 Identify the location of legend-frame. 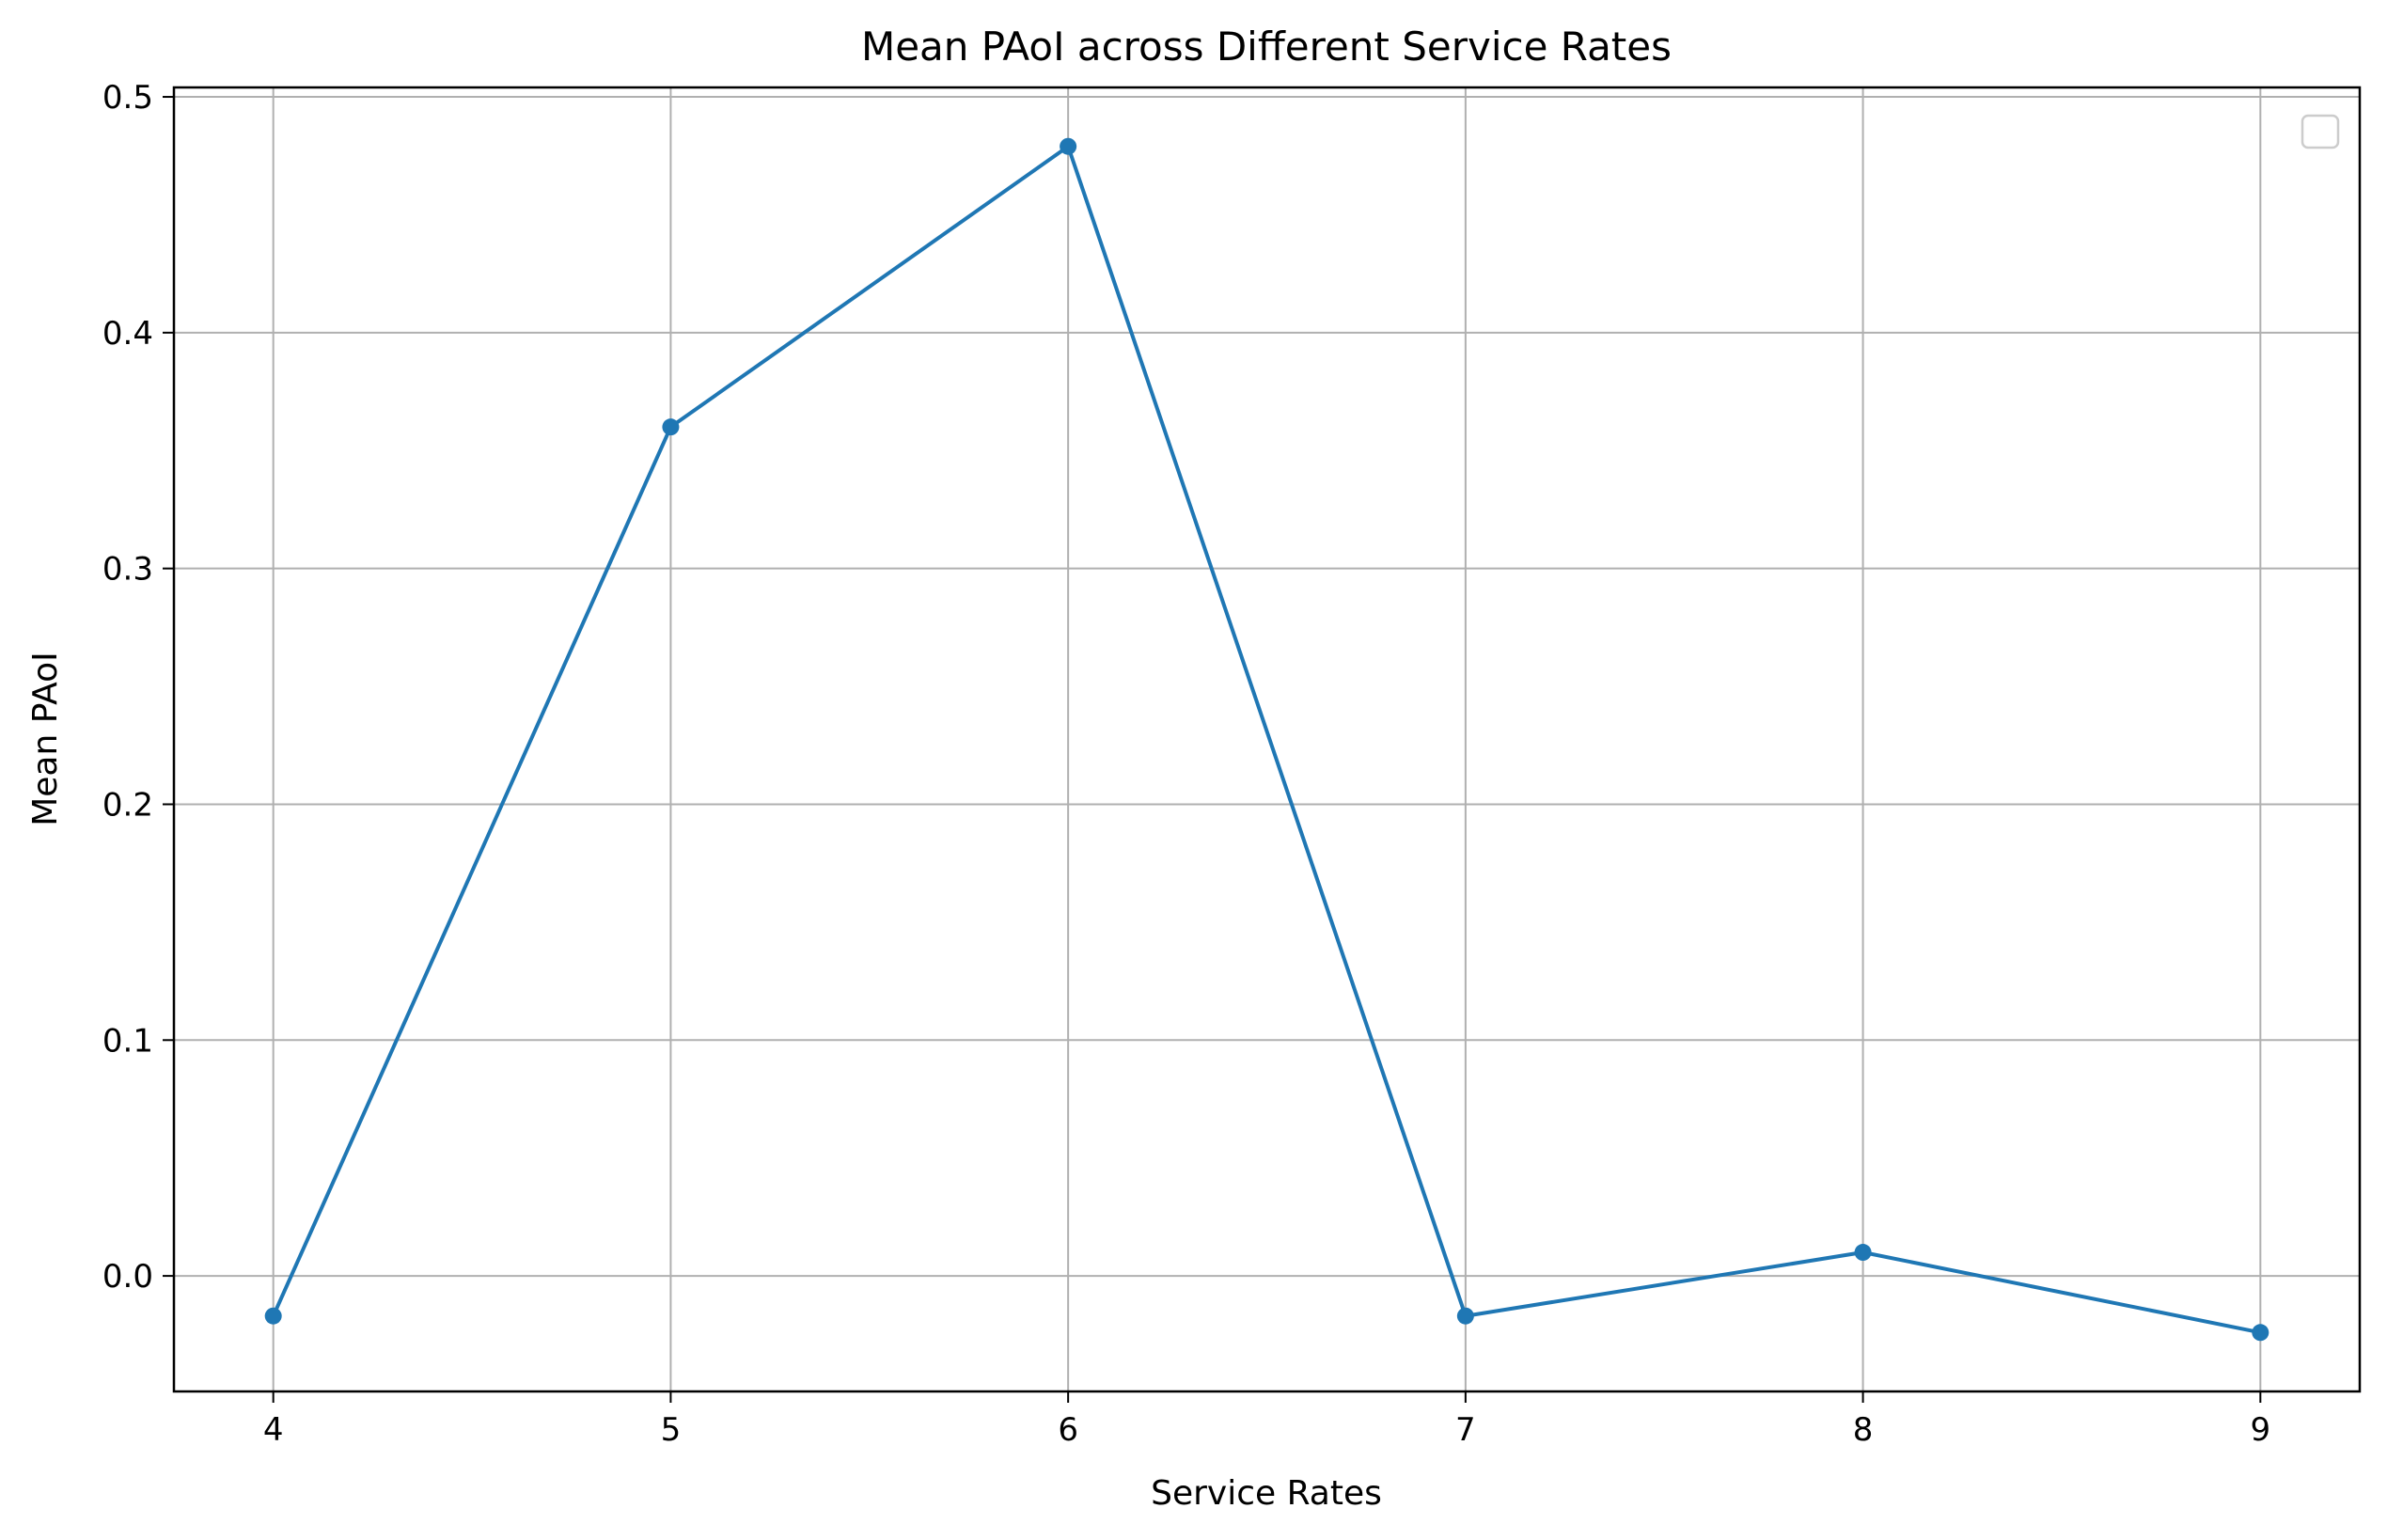
(2320, 131).